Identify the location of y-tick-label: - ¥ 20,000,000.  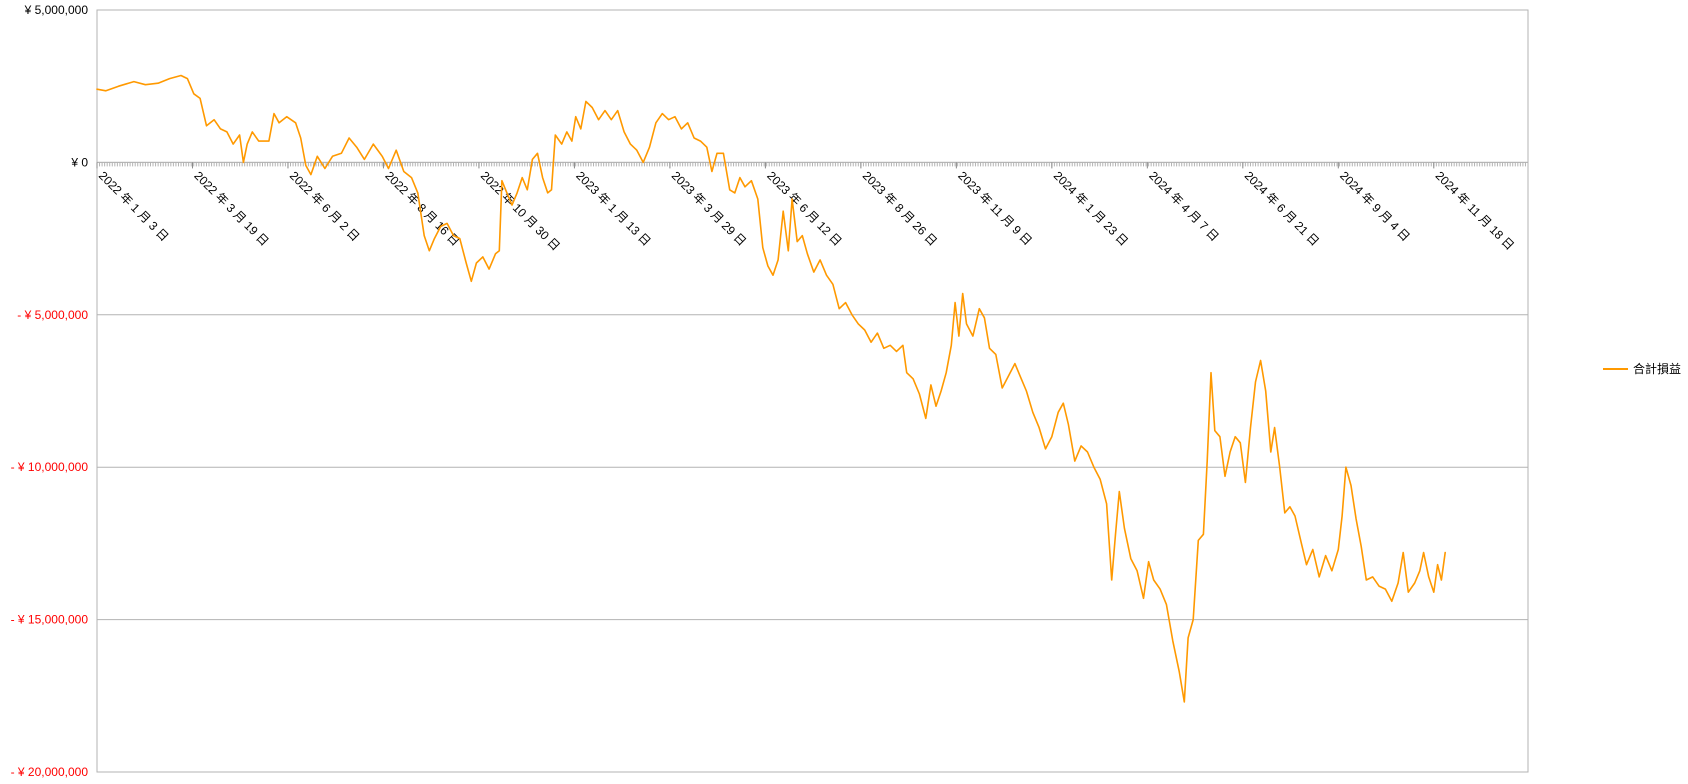
(50, 772).